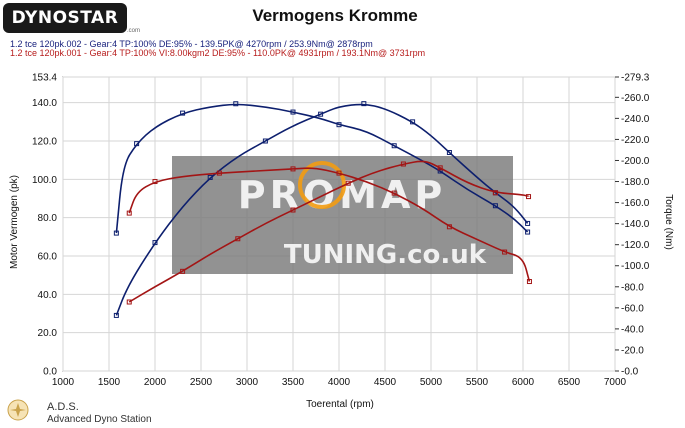 This screenshot has height=428, width=685. Describe the element at coordinates (635, 203) in the screenshot. I see `y2-tick-label: -160.0` at that location.